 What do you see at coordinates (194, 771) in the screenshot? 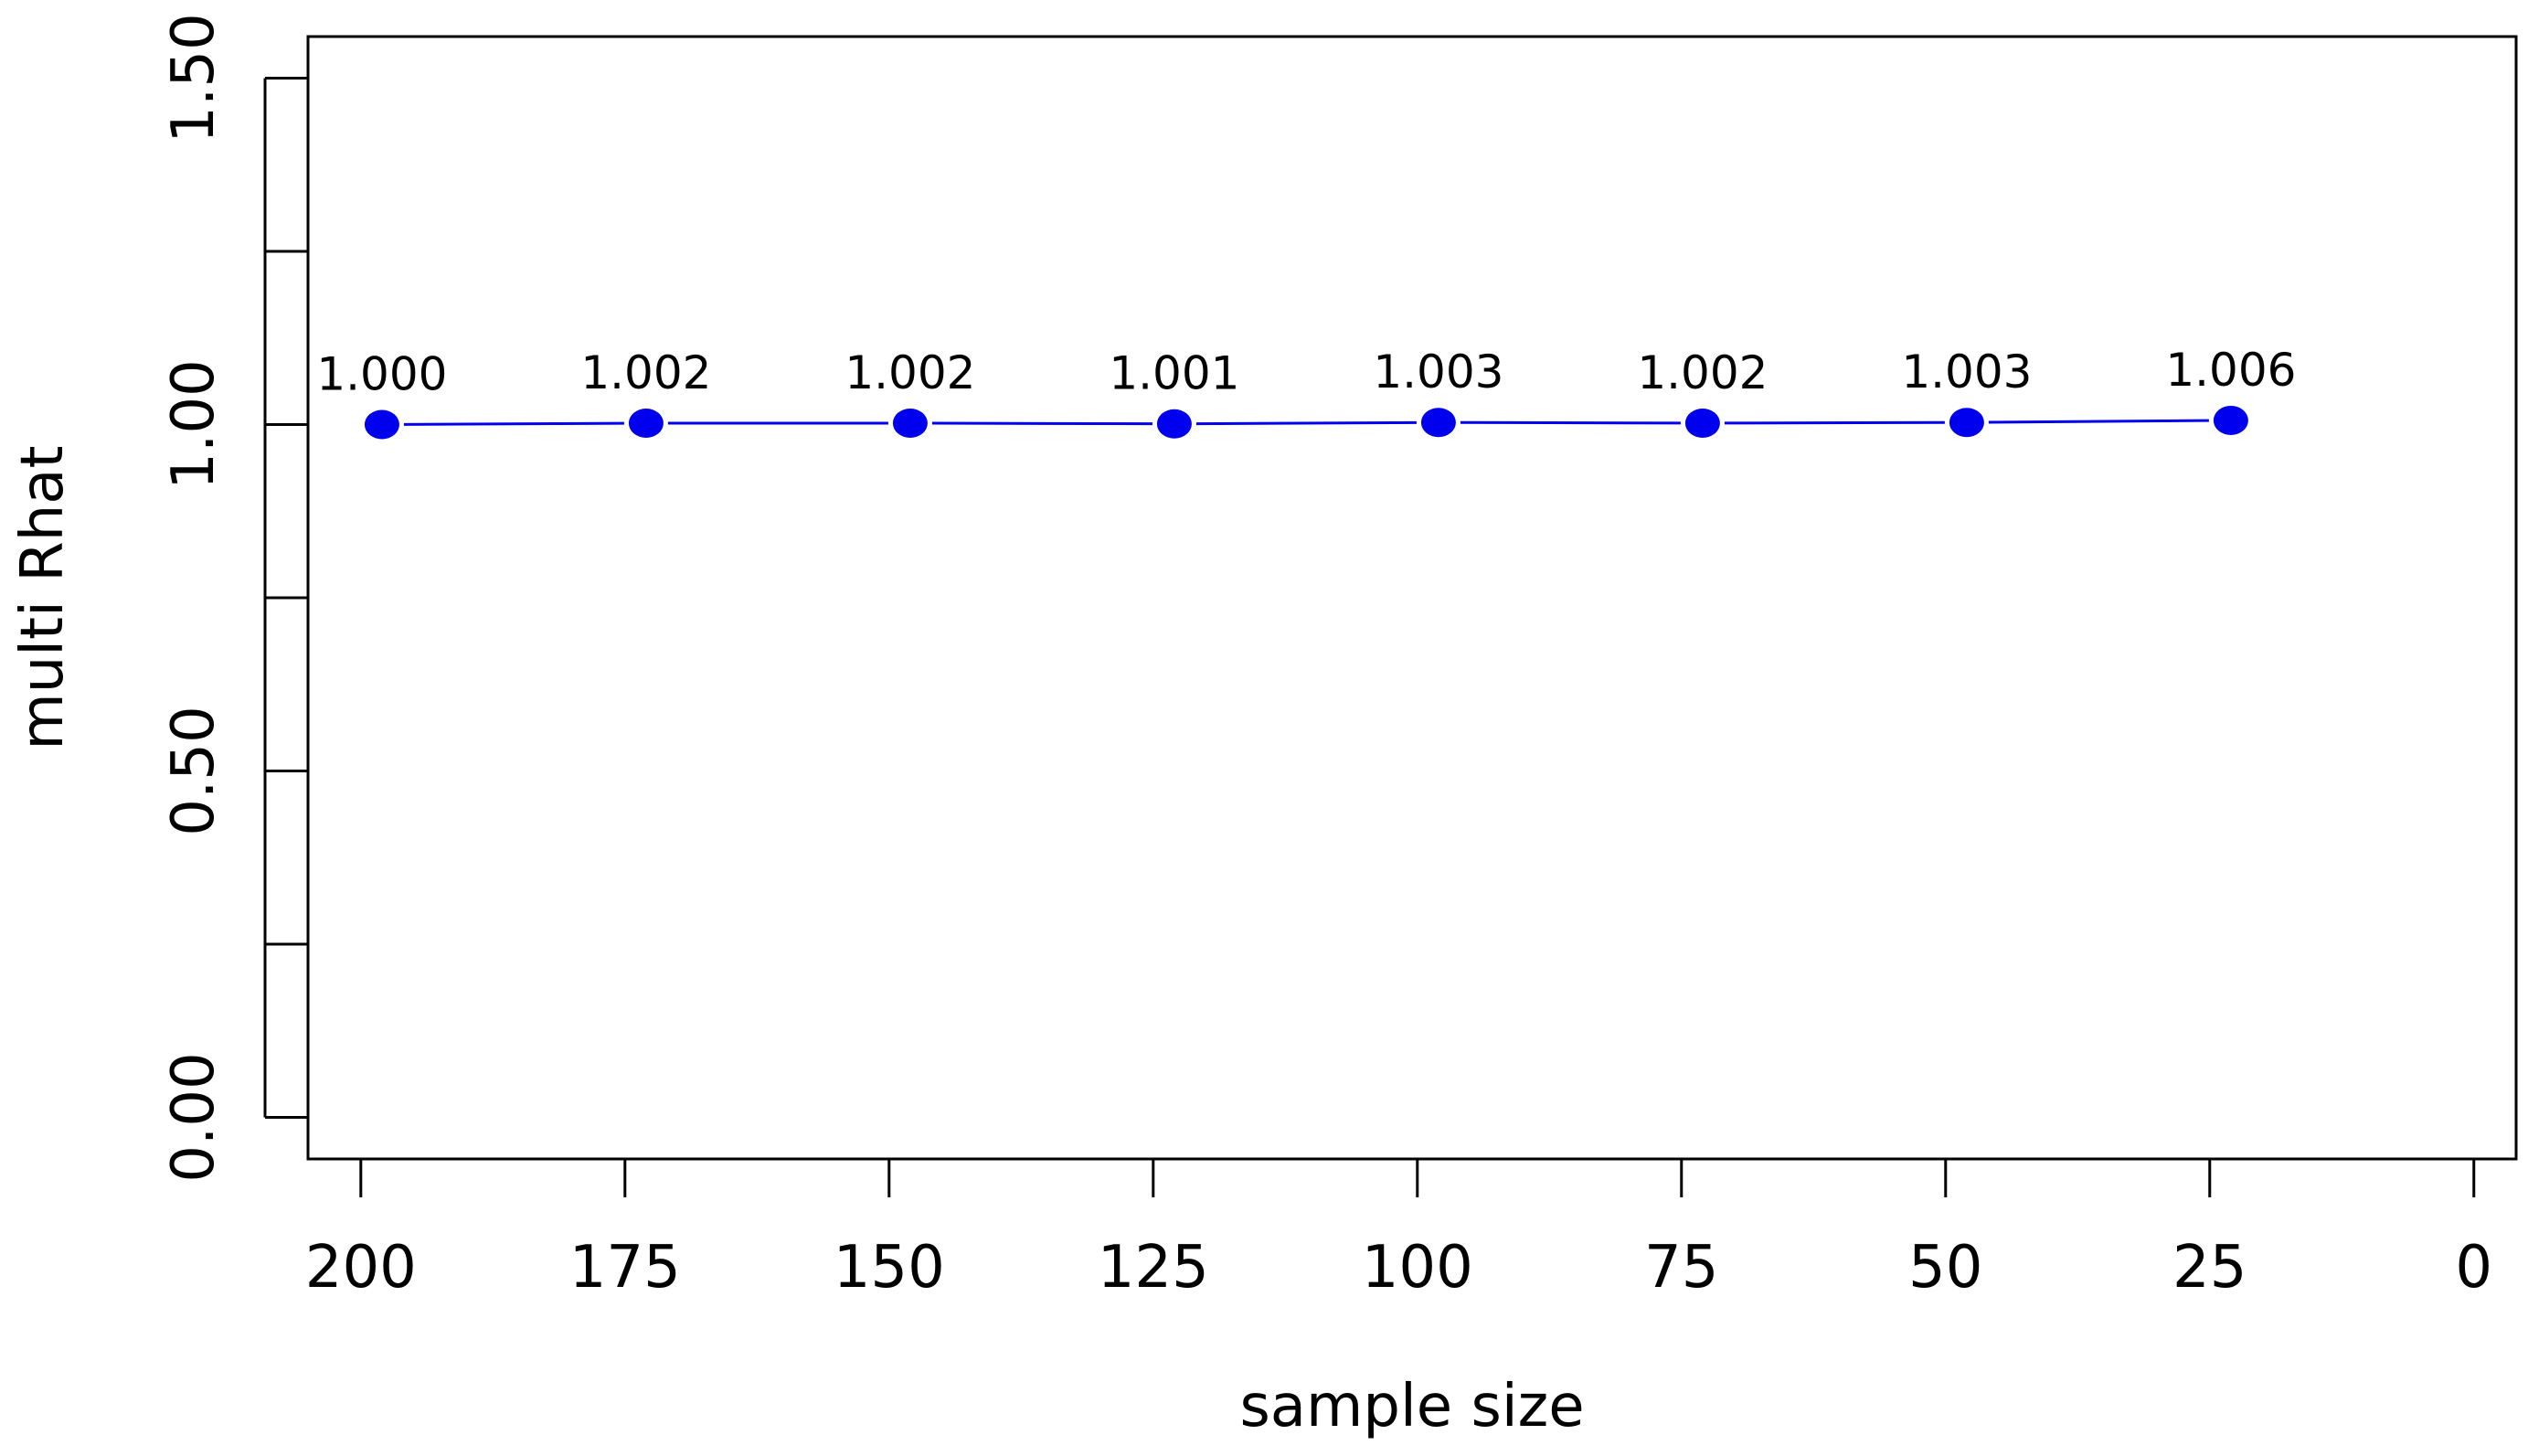
I see `y-tick-label: 0.50` at bounding box center [194, 771].